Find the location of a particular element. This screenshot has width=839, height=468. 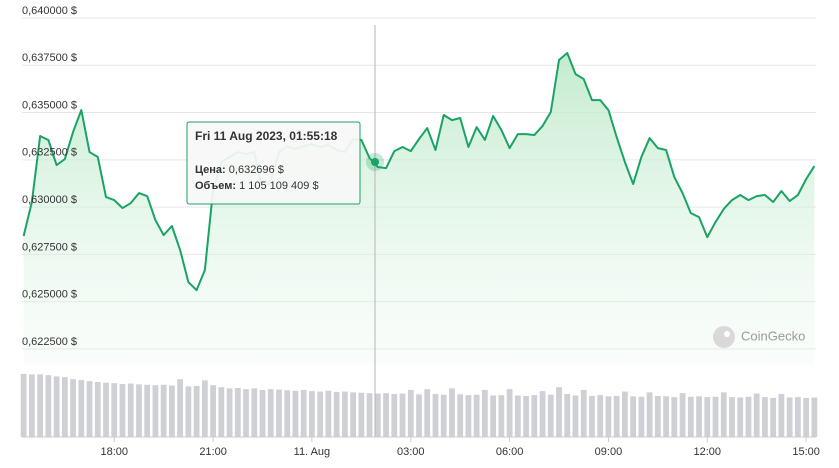

tooltip-title: Fri 11 Aug 2023, 01:55:18 is located at coordinates (266, 136).